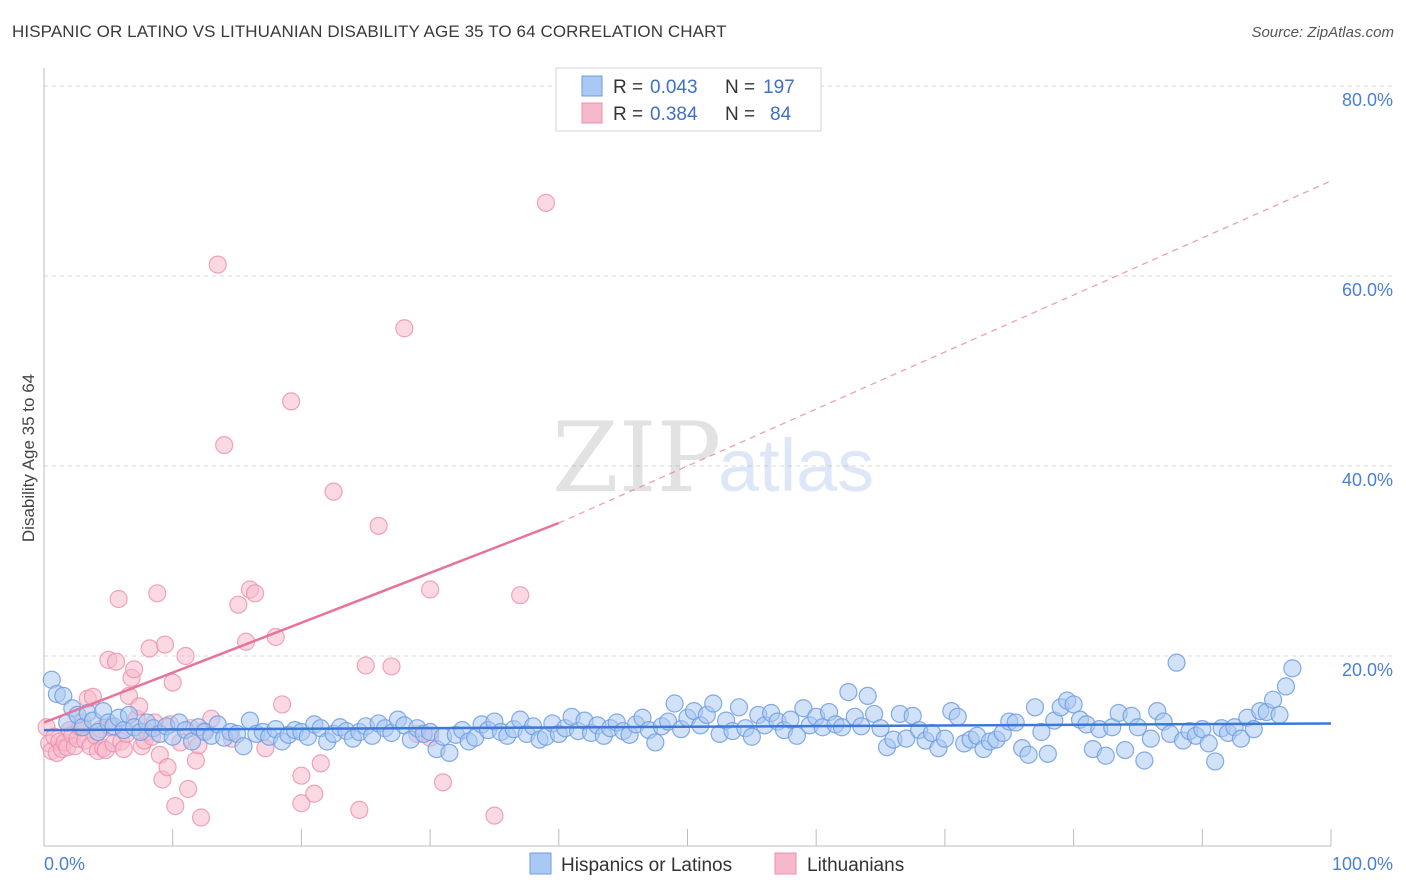 This screenshot has height=892, width=1406. Describe the element at coordinates (1367, 670) in the screenshot. I see `y-tick-label-20: 20.0%` at that location.